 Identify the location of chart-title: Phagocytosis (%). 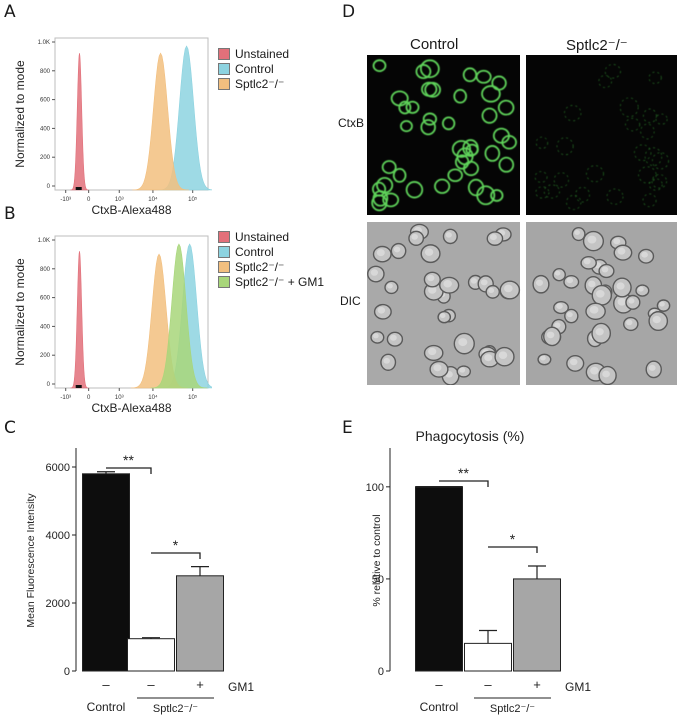
(470, 436).